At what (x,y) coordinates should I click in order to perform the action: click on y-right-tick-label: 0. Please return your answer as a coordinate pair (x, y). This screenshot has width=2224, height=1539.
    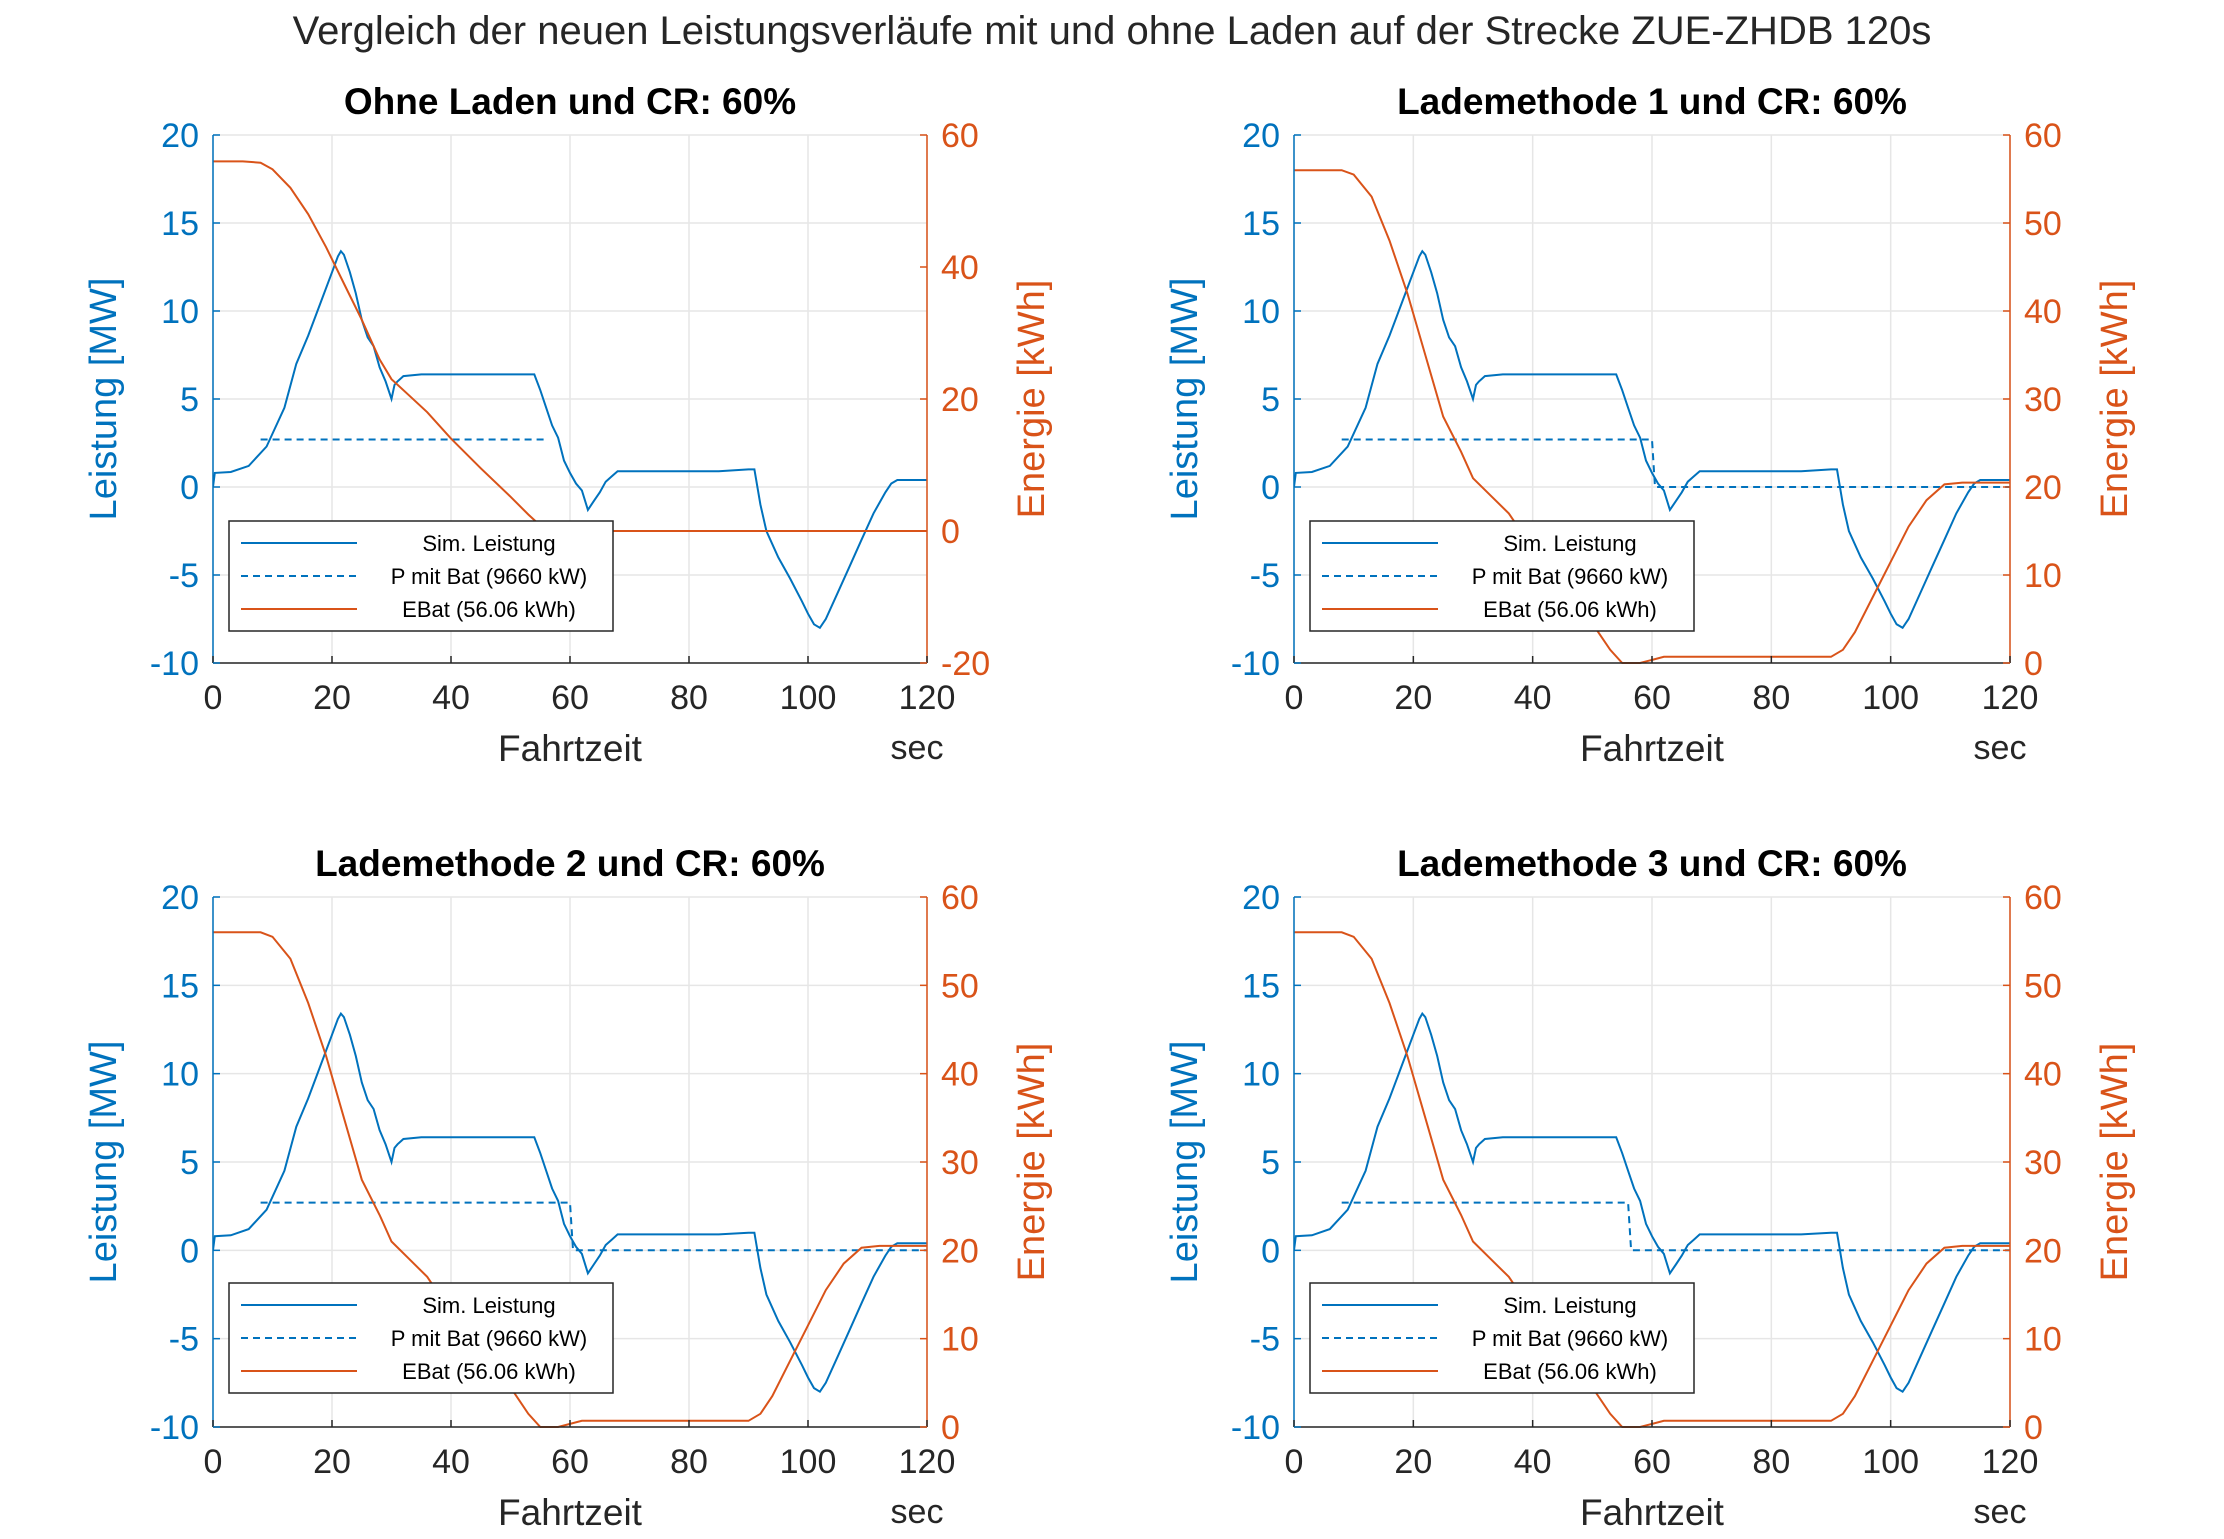
    Looking at the image, I should click on (2033, 1428).